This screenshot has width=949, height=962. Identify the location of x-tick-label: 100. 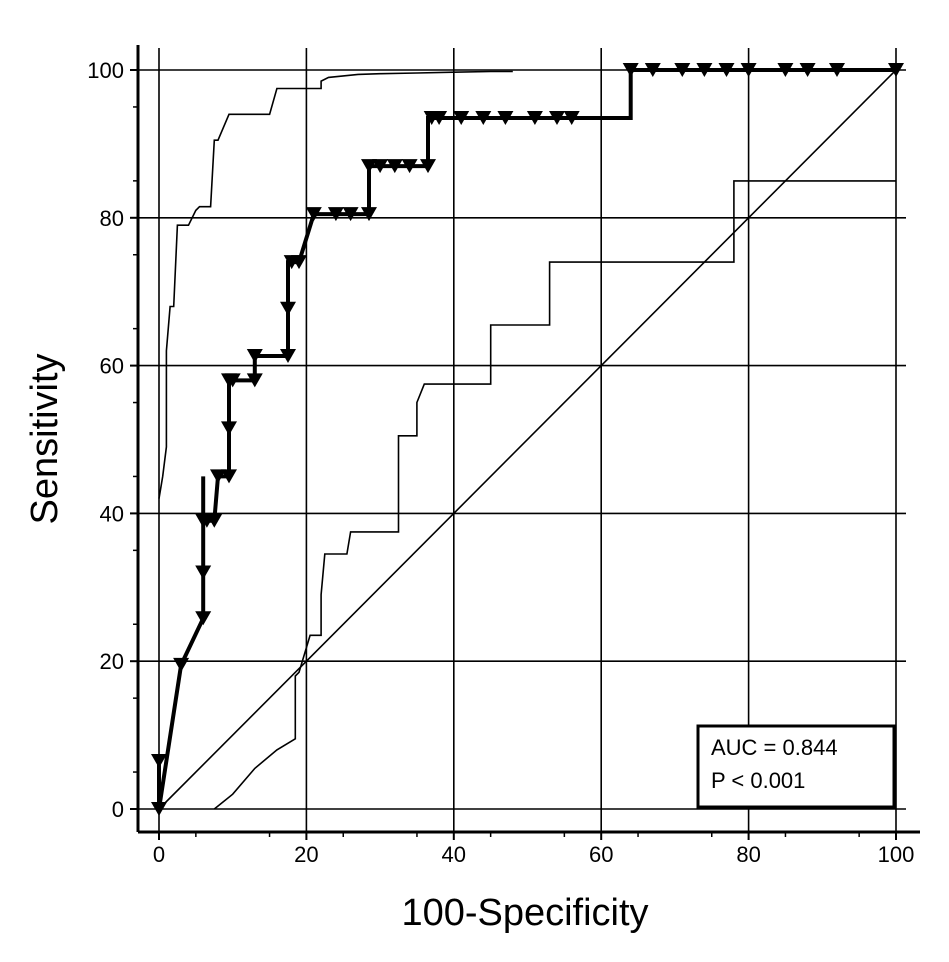
(896, 854).